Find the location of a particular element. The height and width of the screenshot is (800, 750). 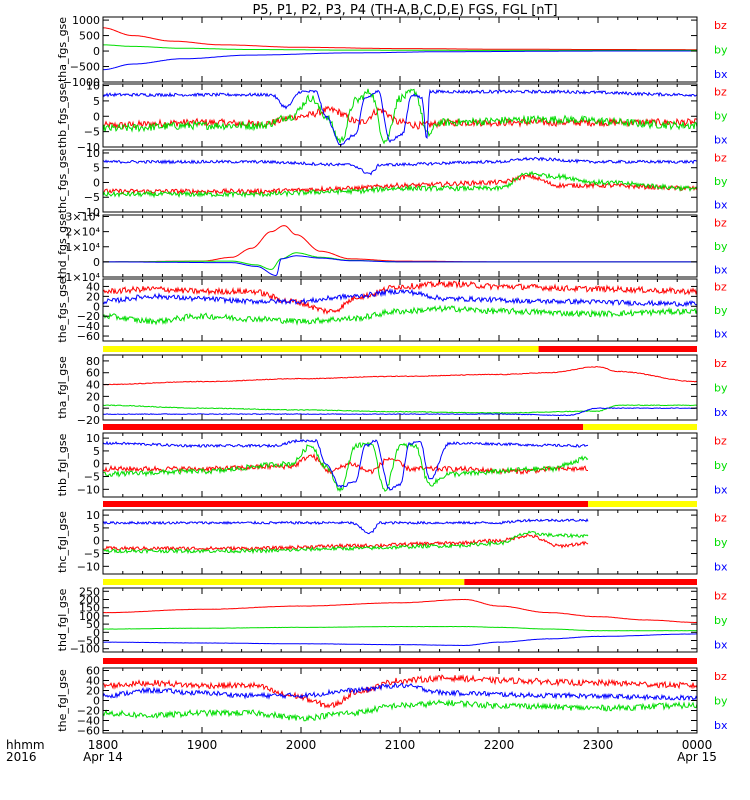

y-axis-label: tha_fgs_gse is located at coordinates (62, 49).